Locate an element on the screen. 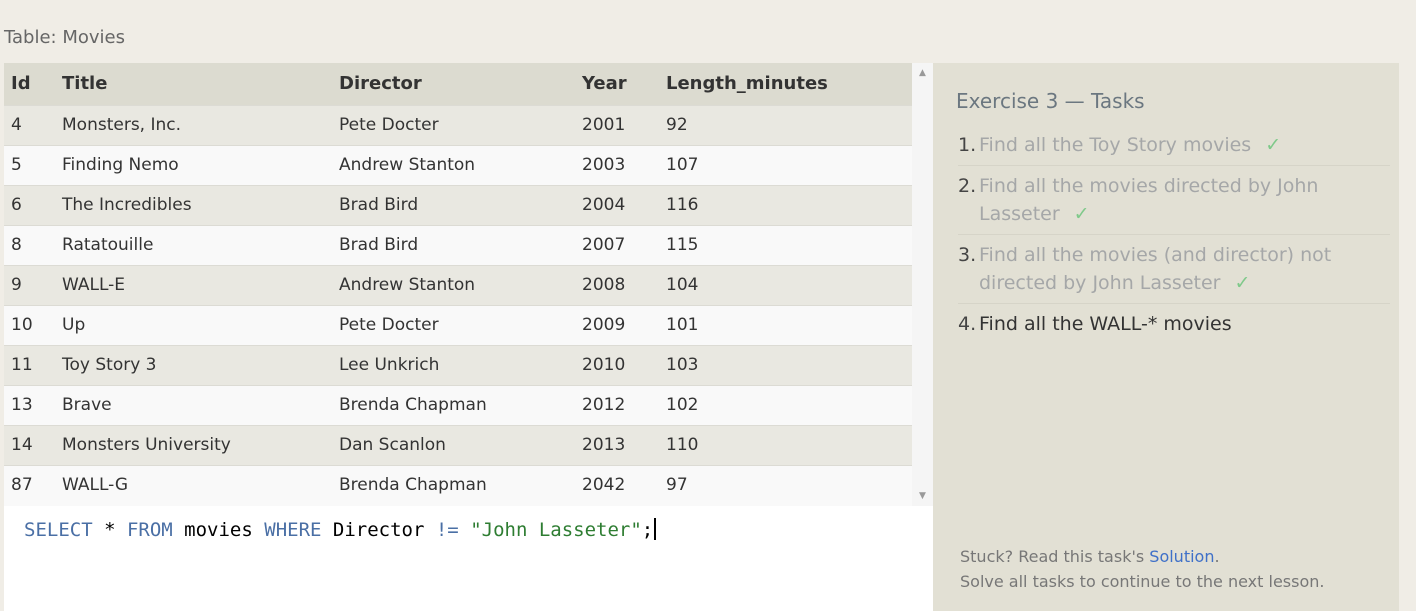  cell-length: 101 is located at coordinates (785, 324).